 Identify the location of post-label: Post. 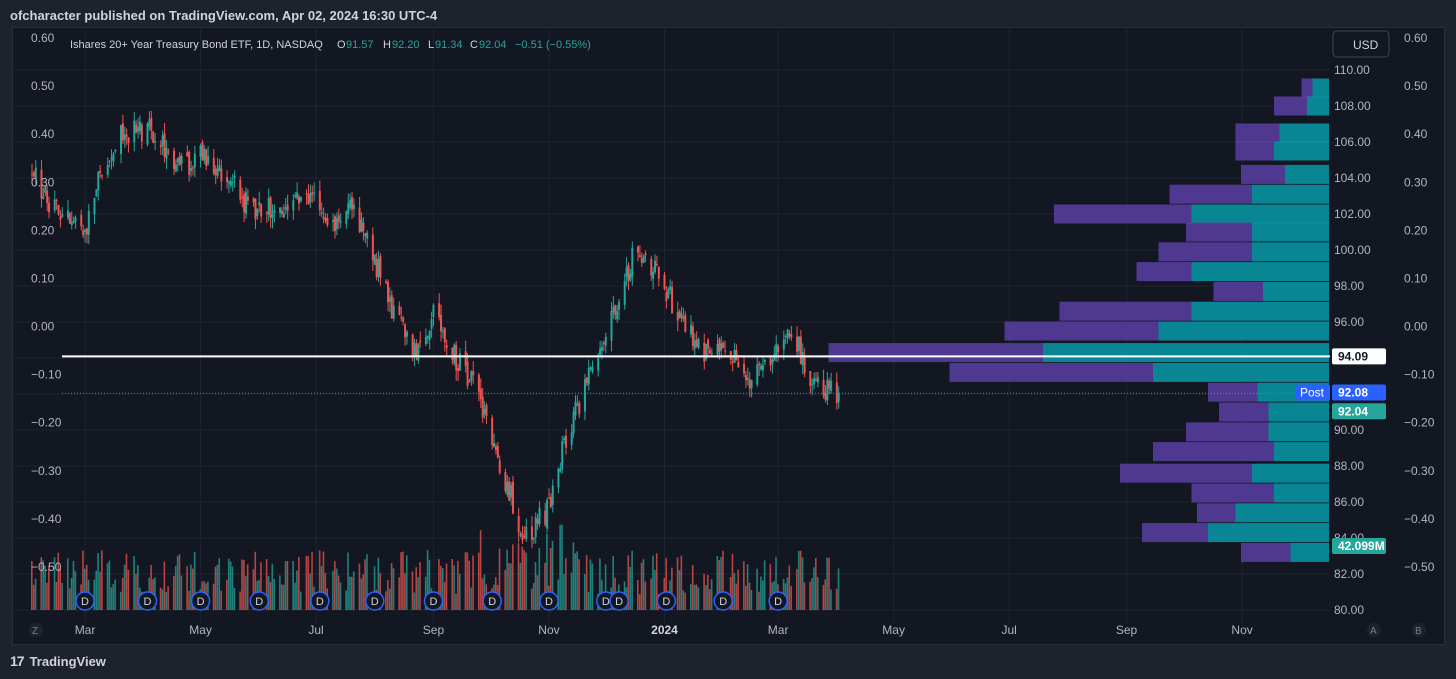
(1312, 393).